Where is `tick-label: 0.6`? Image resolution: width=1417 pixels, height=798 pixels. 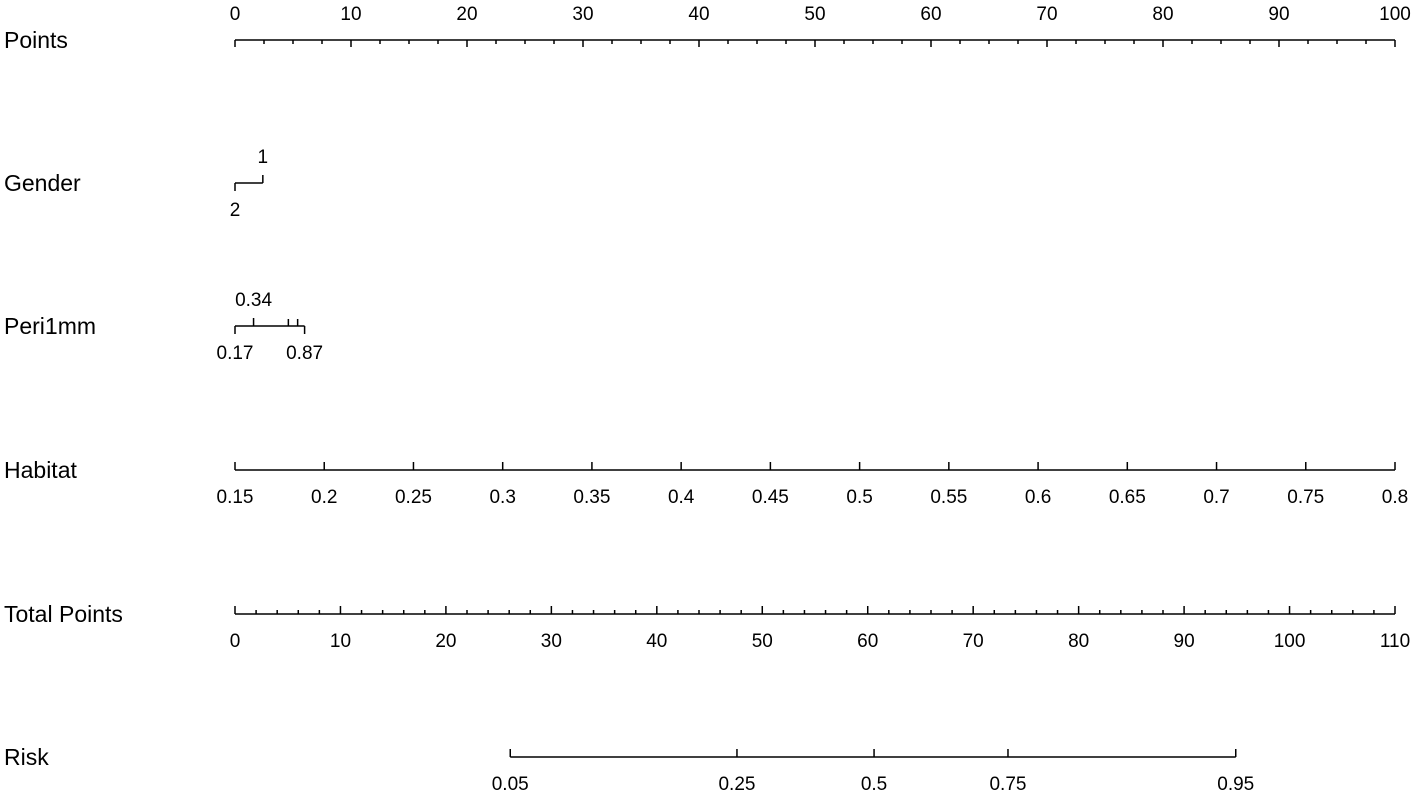 tick-label: 0.6 is located at coordinates (1038, 497).